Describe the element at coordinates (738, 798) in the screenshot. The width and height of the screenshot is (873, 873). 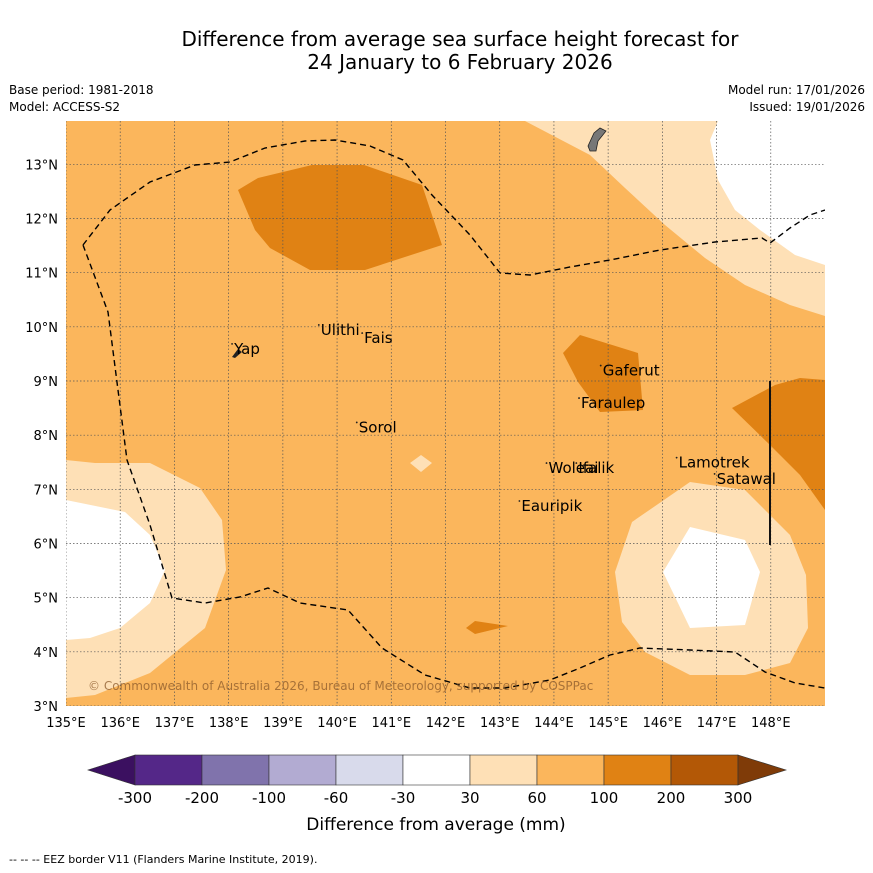
I see `colorbar-tick-label: 300` at that location.